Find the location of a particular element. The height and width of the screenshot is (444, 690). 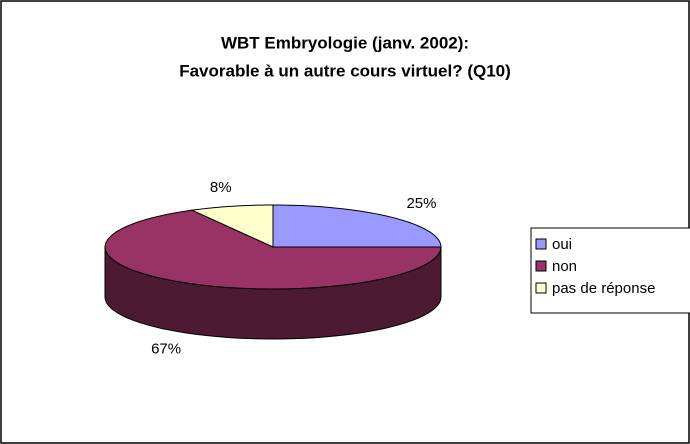

chart-title: WBT Embryologie (janv. 2002): is located at coordinates (345, 42).